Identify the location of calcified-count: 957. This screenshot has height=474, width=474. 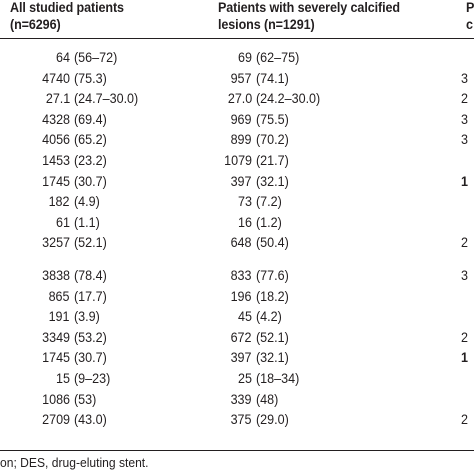
(241, 78).